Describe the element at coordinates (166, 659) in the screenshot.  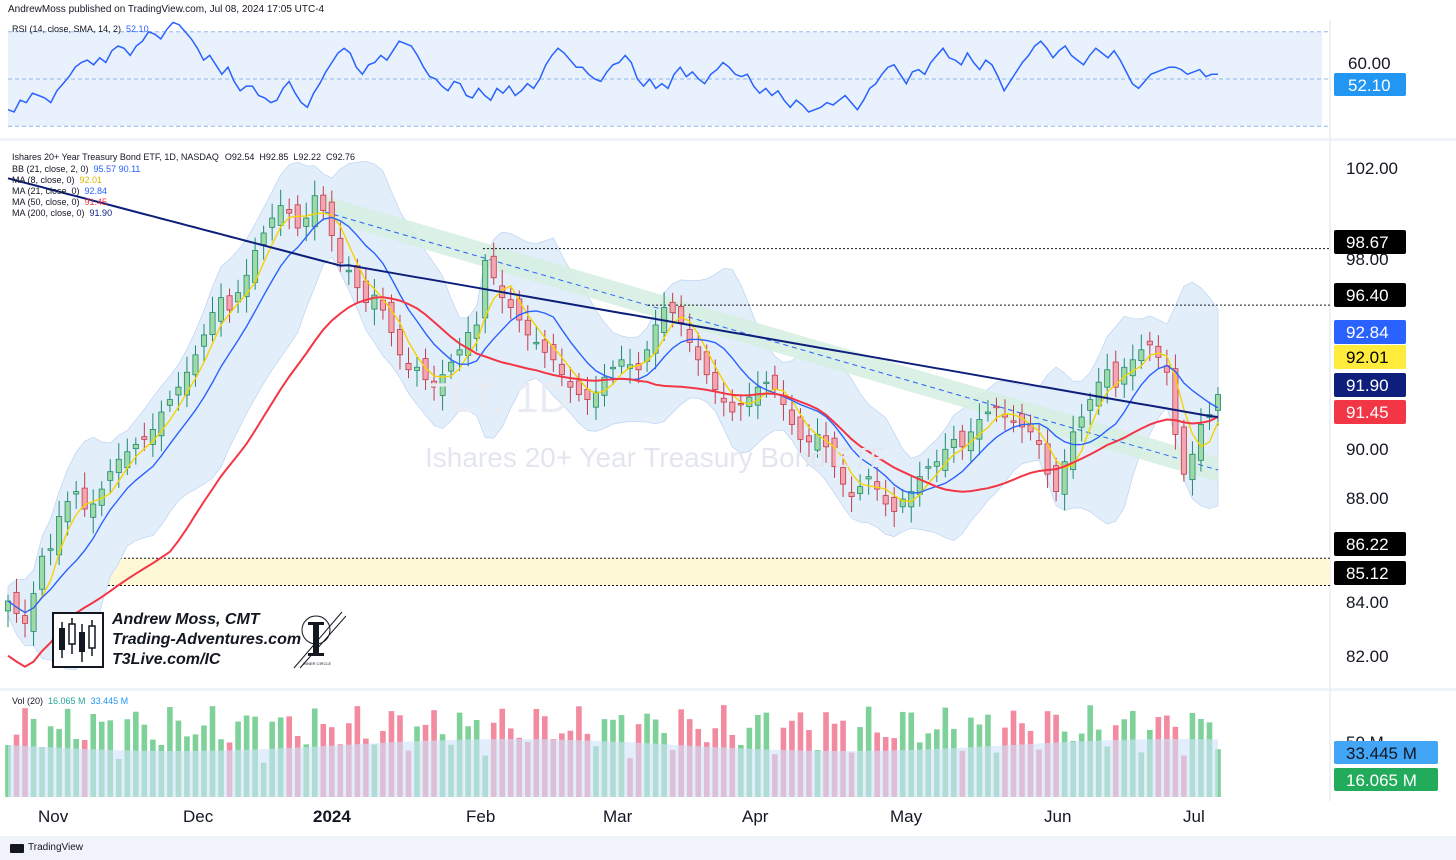
I see `author-link: T3Live.com/IC` at that location.